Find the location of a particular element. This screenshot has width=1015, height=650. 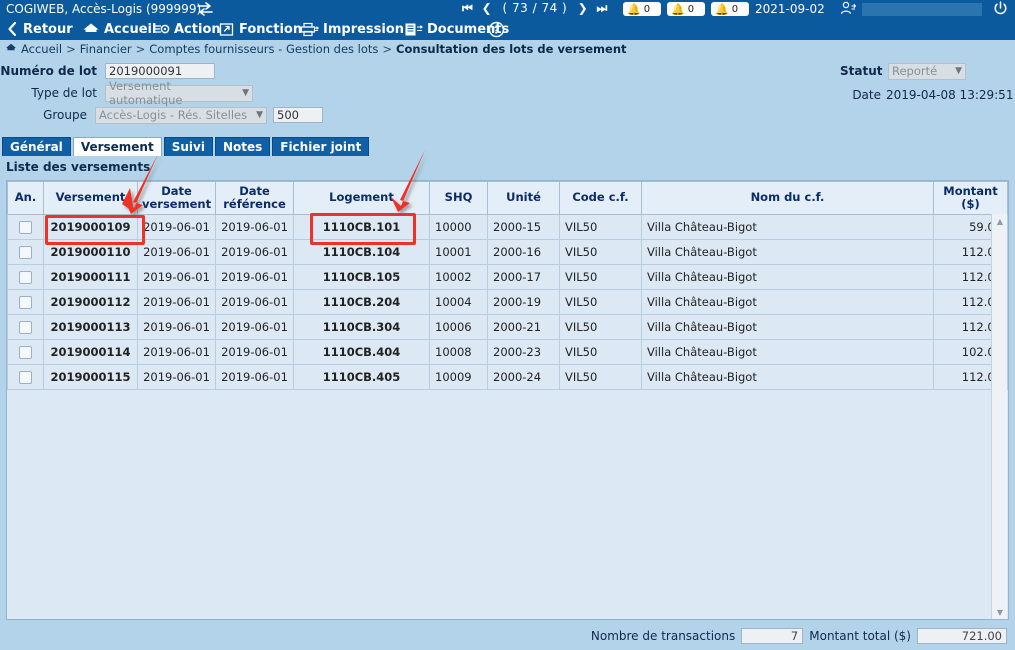

tab-suivi: Suivi is located at coordinates (188, 146).